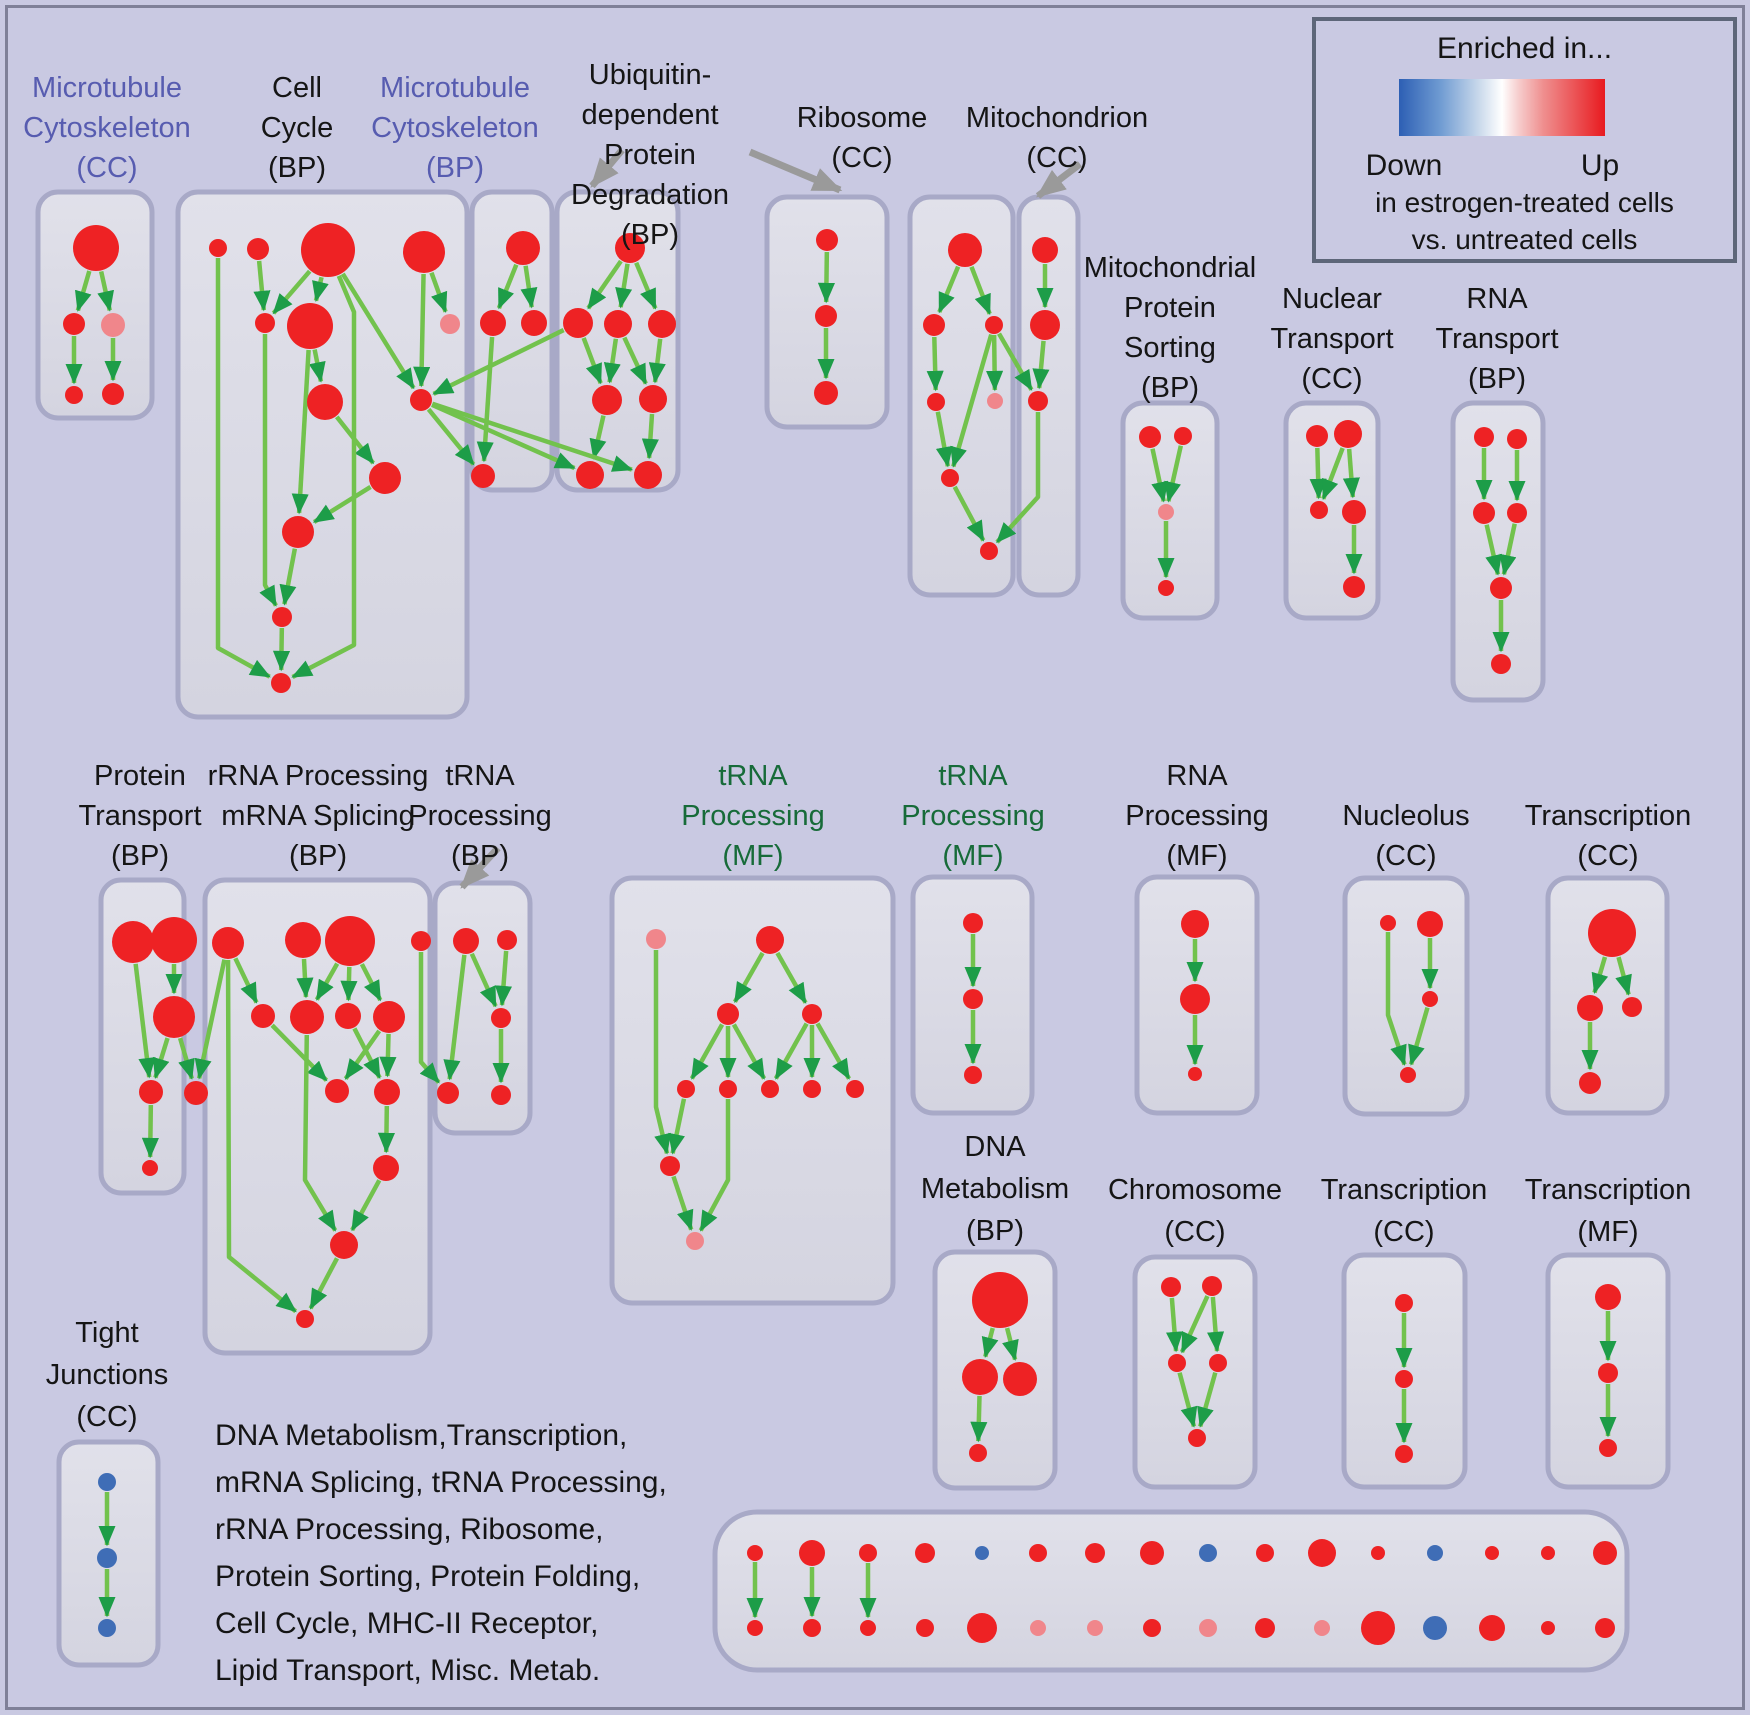 The width and height of the screenshot is (1750, 1715). What do you see at coordinates (1354, 512) in the screenshot?
I see `go-node-ntrans-p4` at bounding box center [1354, 512].